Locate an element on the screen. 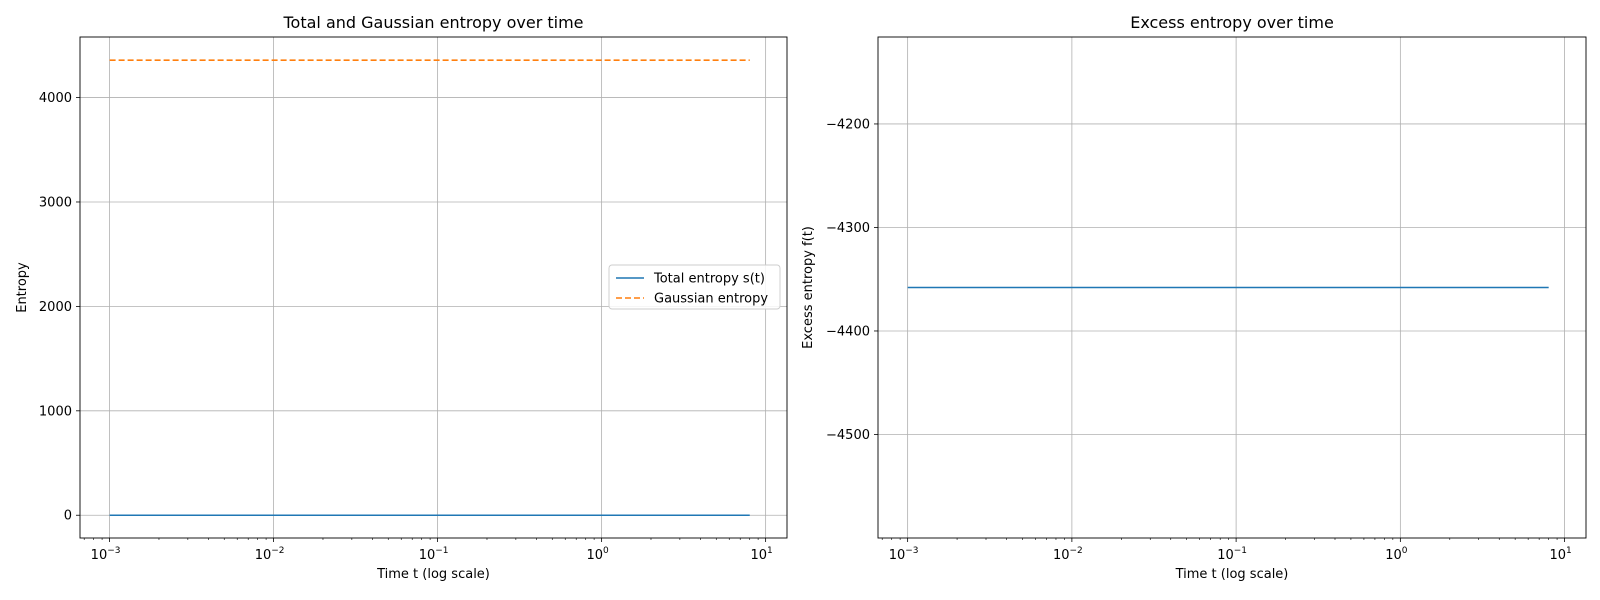  y-axis-label: Entropy is located at coordinates (22, 287).